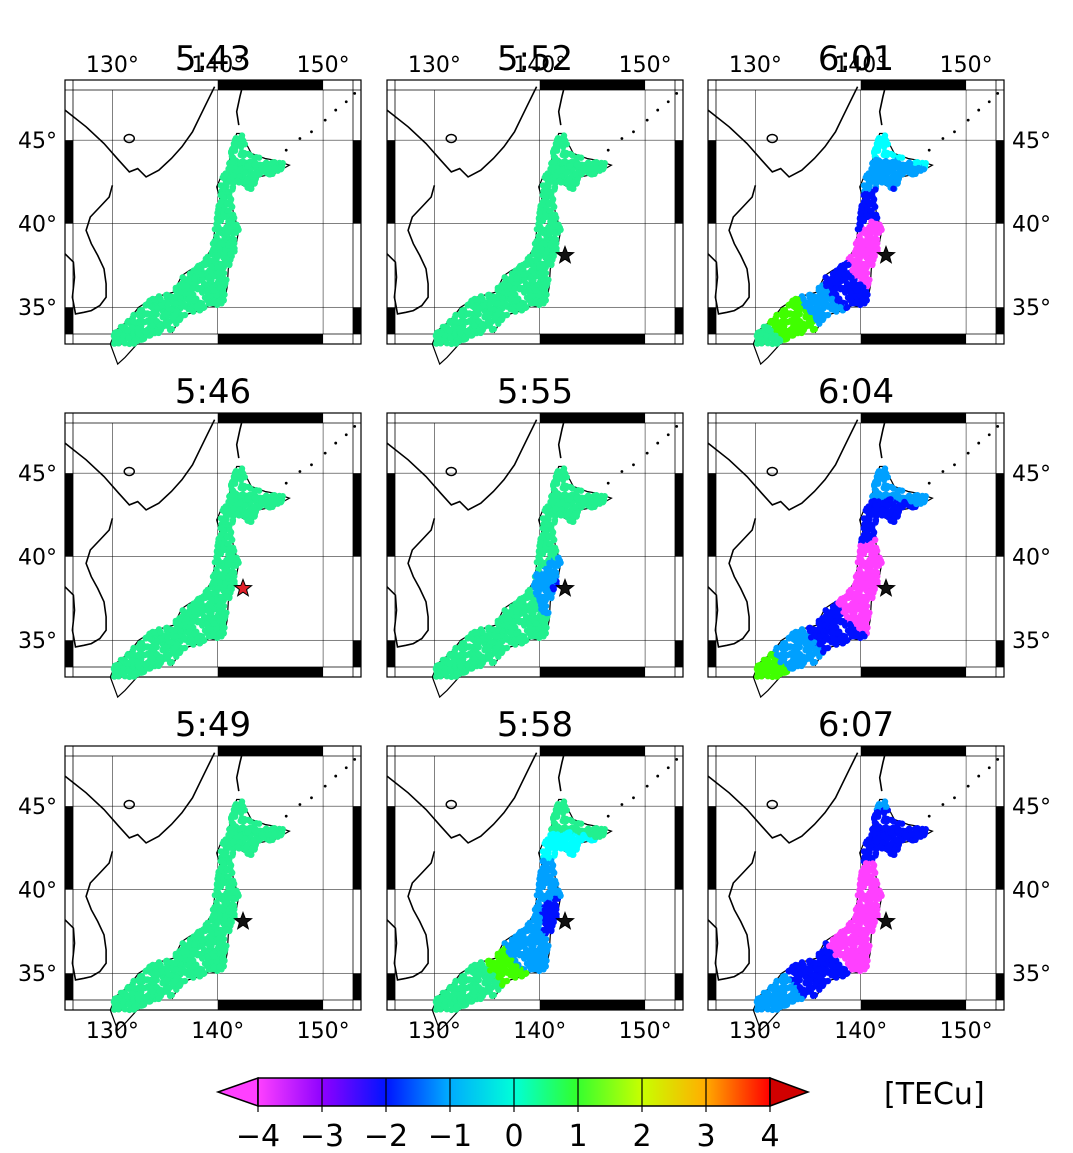 The width and height of the screenshot is (1073, 1153). What do you see at coordinates (1031, 308) in the screenshot?
I see `lat-label: 35°` at bounding box center [1031, 308].